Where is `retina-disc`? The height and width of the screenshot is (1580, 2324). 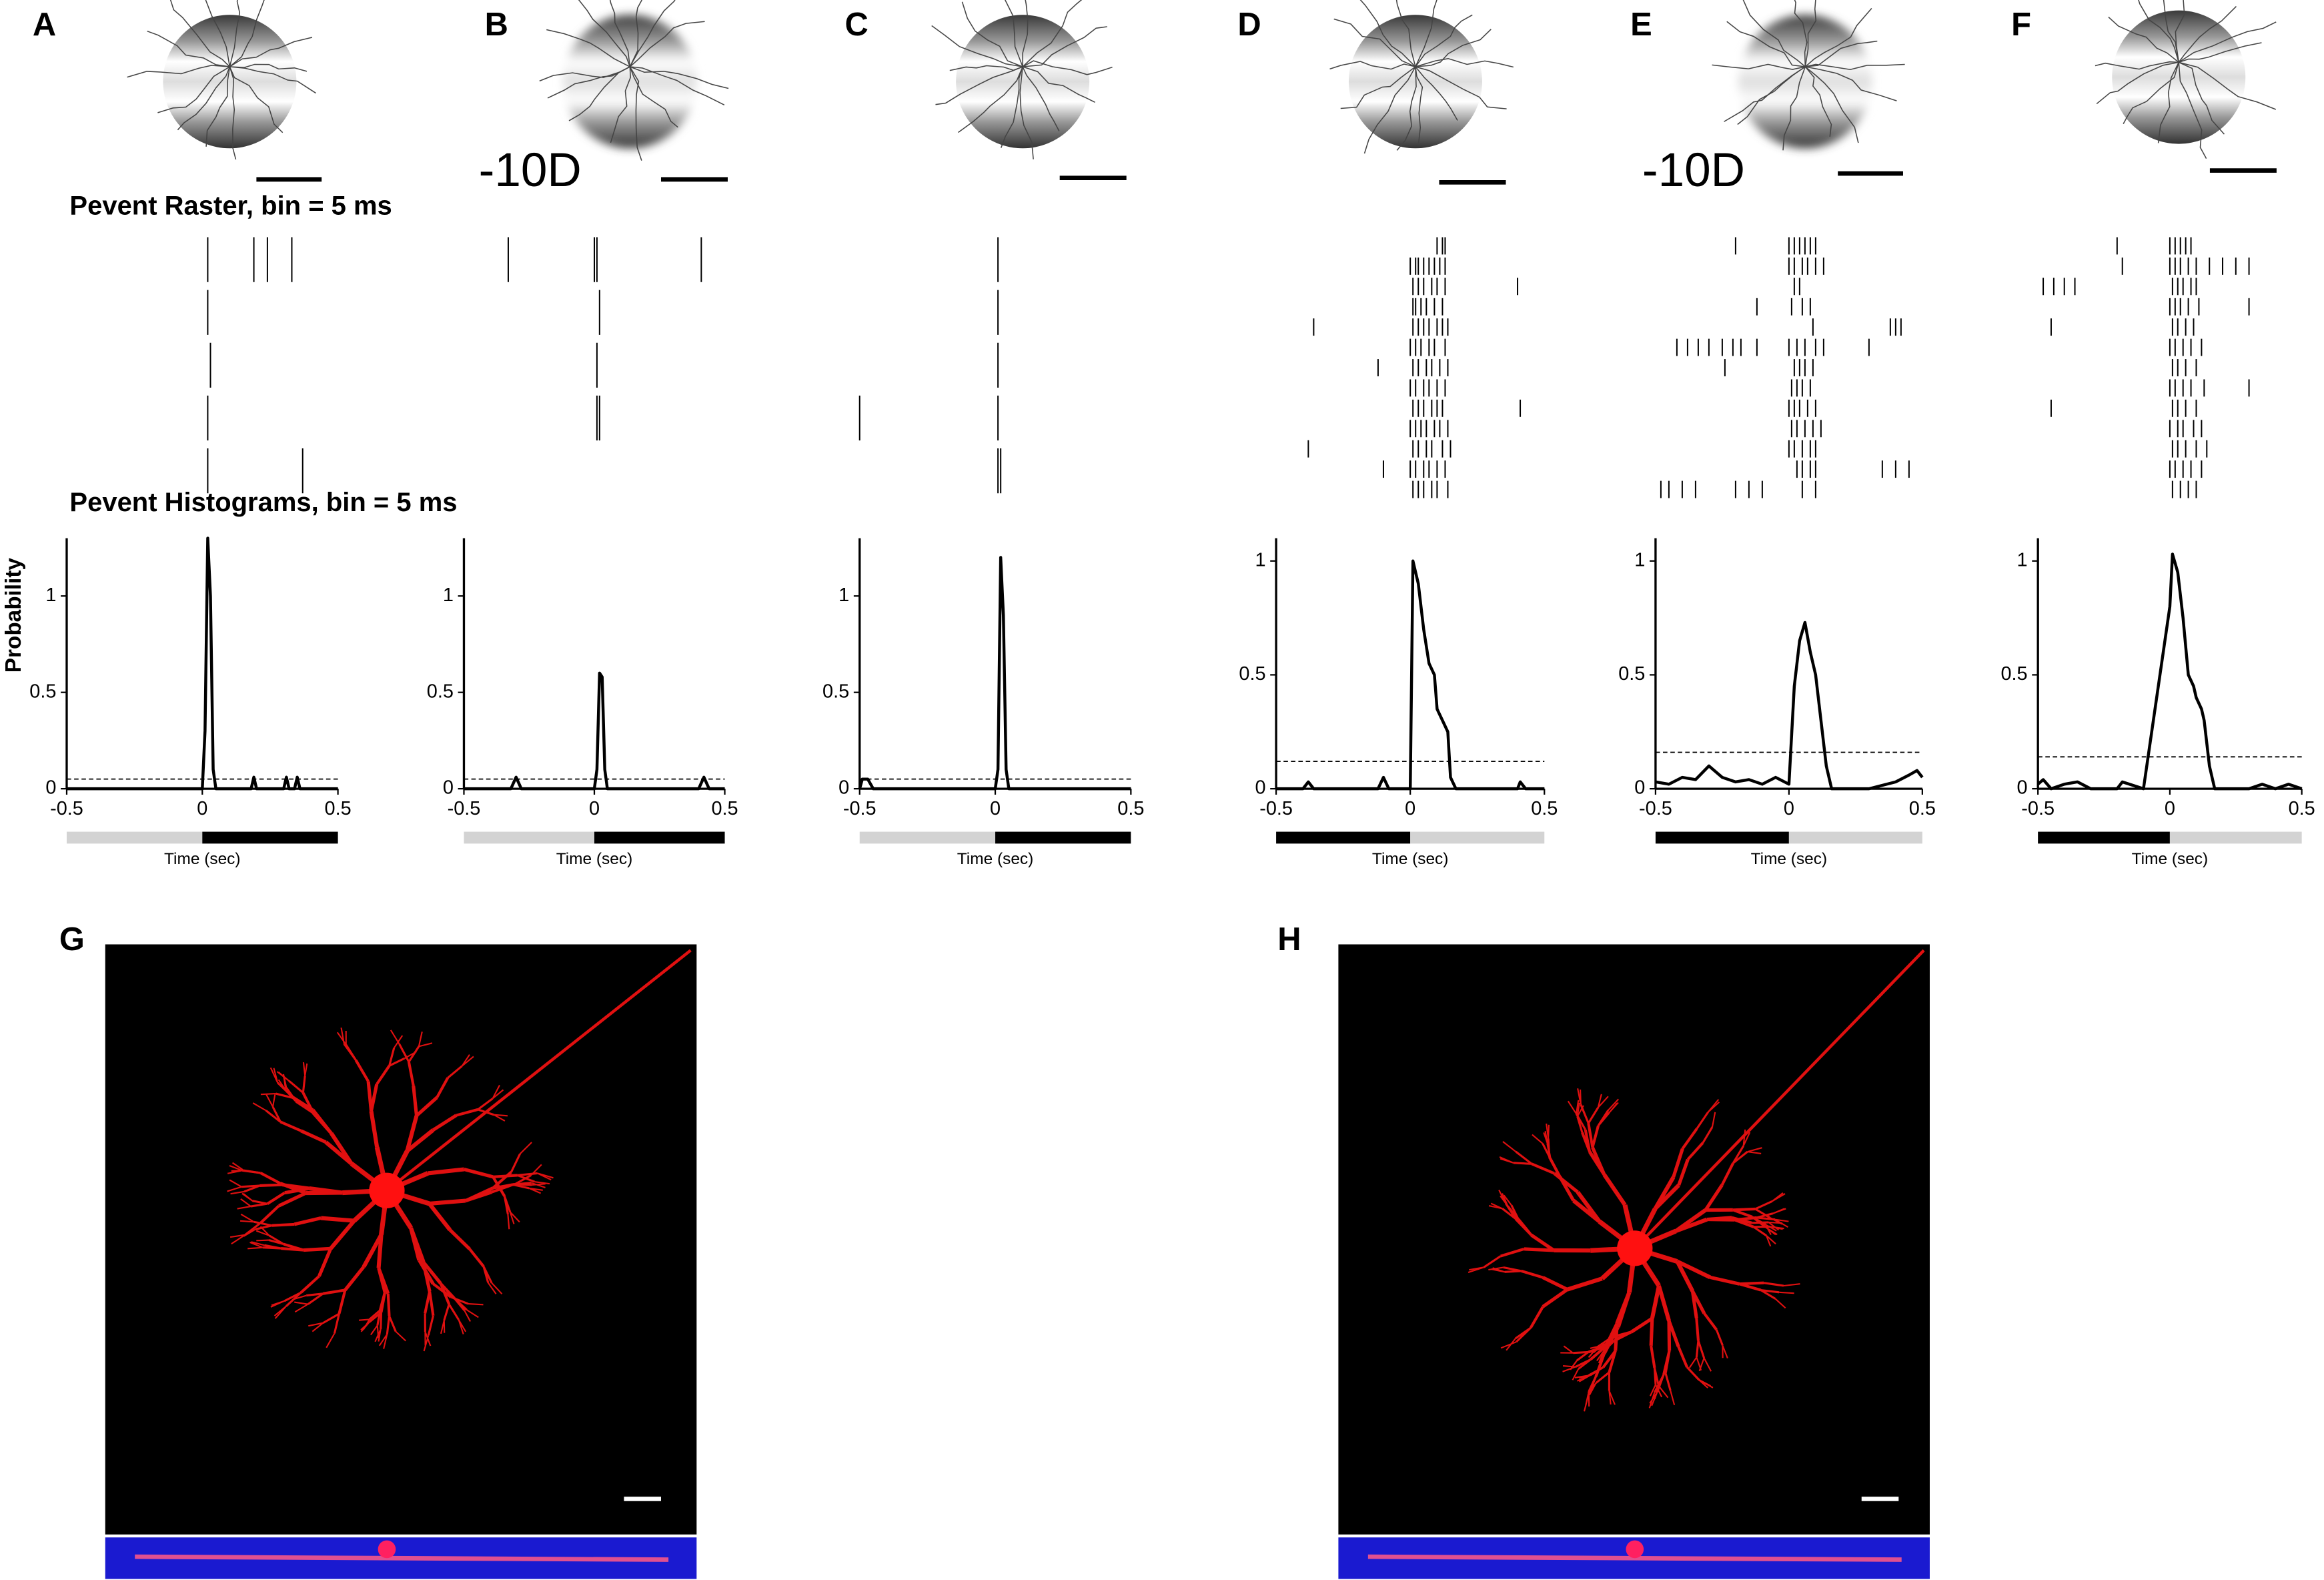
retina-disc is located at coordinates (2179, 77).